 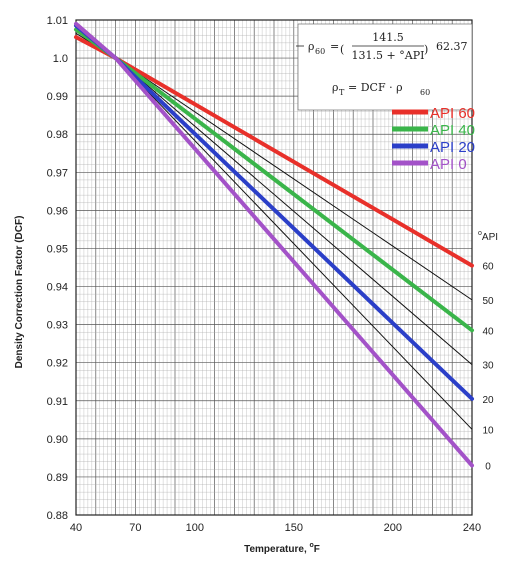 What do you see at coordinates (320, 51) in the screenshot?
I see `rho60-subscript: 60` at bounding box center [320, 51].